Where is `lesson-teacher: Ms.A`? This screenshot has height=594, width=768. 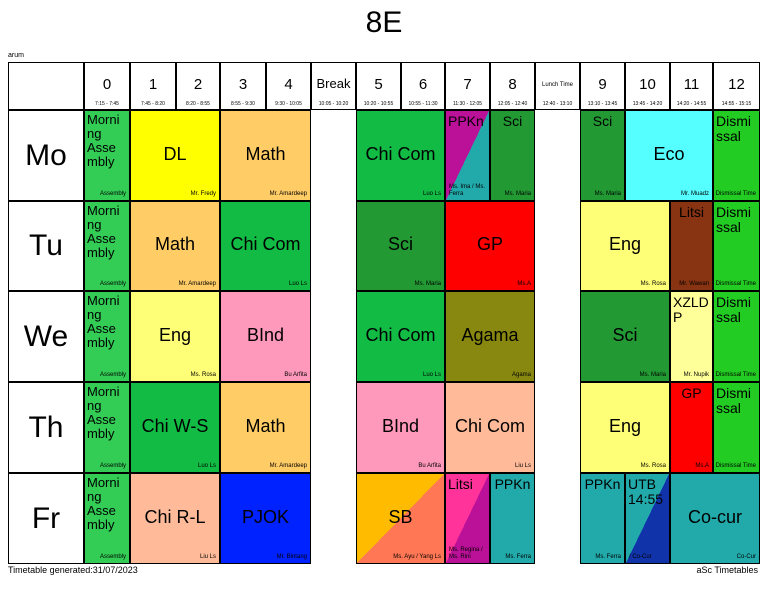 lesson-teacher: Ms.A is located at coordinates (524, 284).